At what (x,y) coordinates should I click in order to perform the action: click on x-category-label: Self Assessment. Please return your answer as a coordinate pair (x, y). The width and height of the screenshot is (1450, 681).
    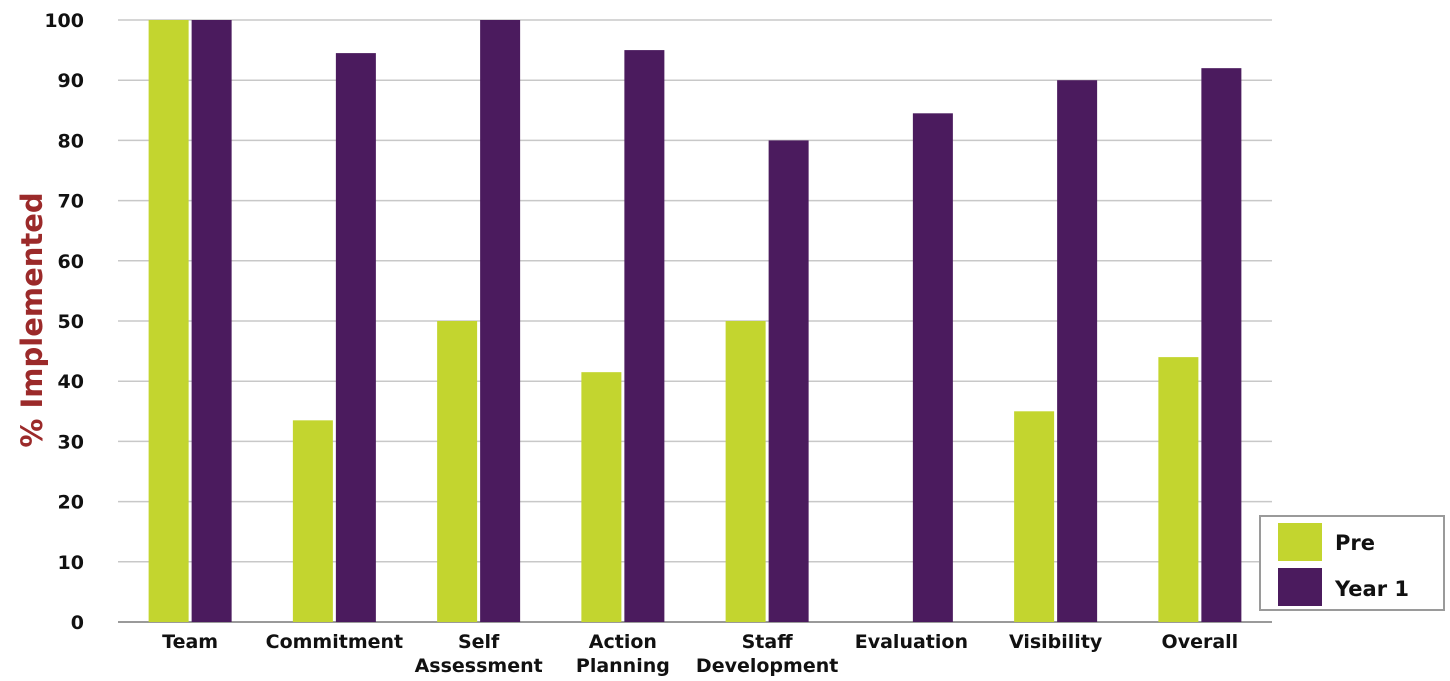
    Looking at the image, I should click on (479, 654).